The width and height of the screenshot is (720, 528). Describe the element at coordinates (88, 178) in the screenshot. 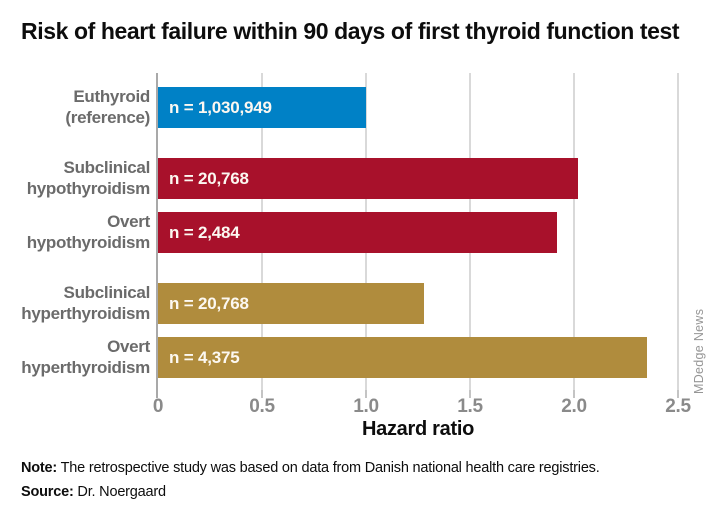

I see `category-label: Subclinical hypothyroidism` at that location.